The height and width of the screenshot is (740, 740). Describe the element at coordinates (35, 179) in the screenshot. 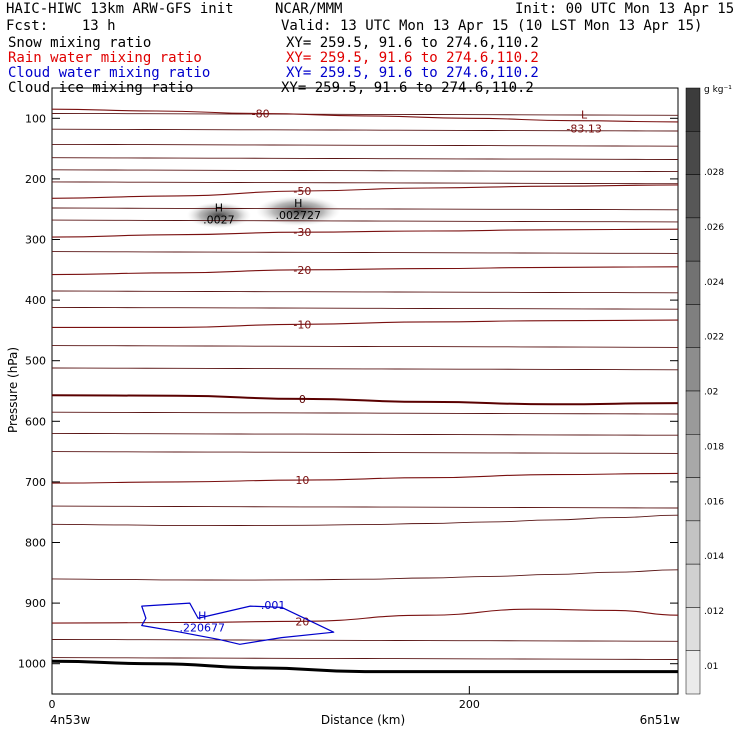

I see `y-tick-label: 200` at that location.